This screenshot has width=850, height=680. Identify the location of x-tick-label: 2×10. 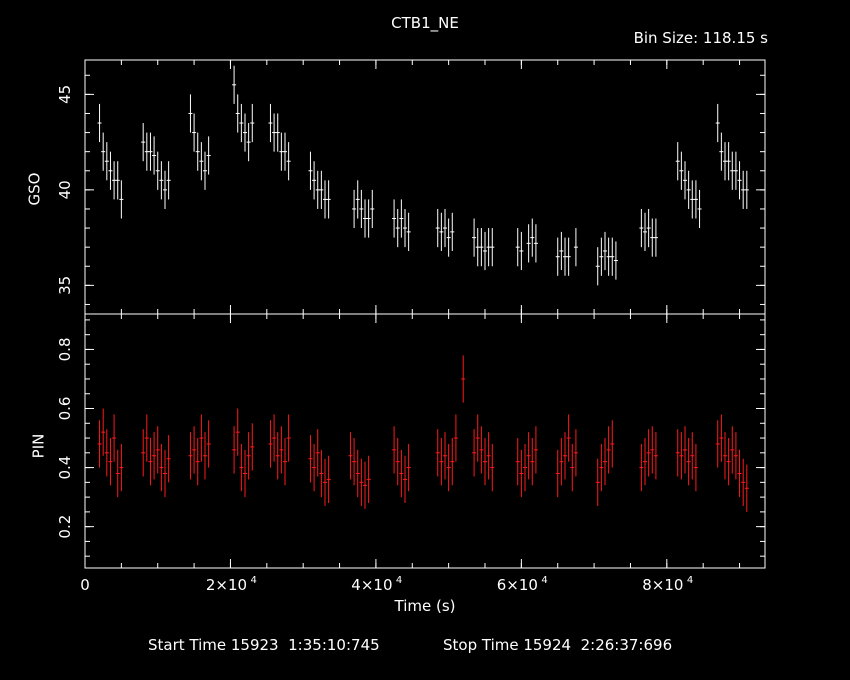
(226, 585).